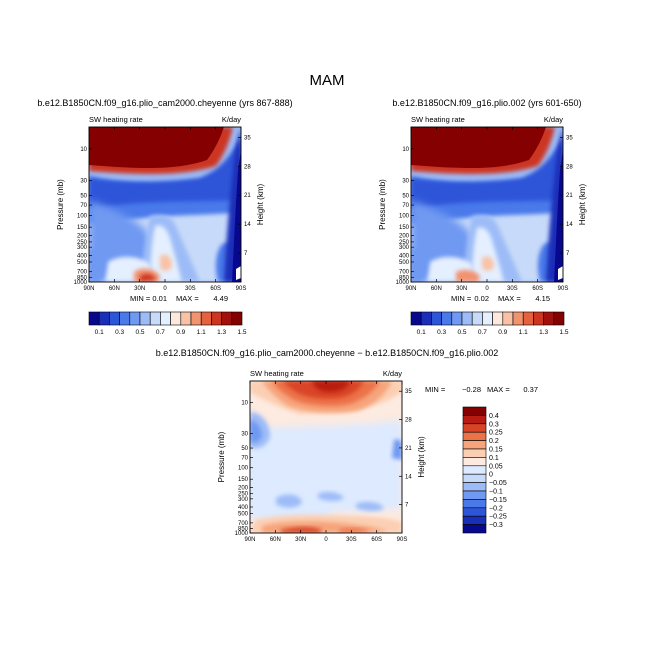 The height and width of the screenshot is (654, 654). Describe the element at coordinates (244, 449) in the screenshot. I see `y-tick-label: 50` at that location.